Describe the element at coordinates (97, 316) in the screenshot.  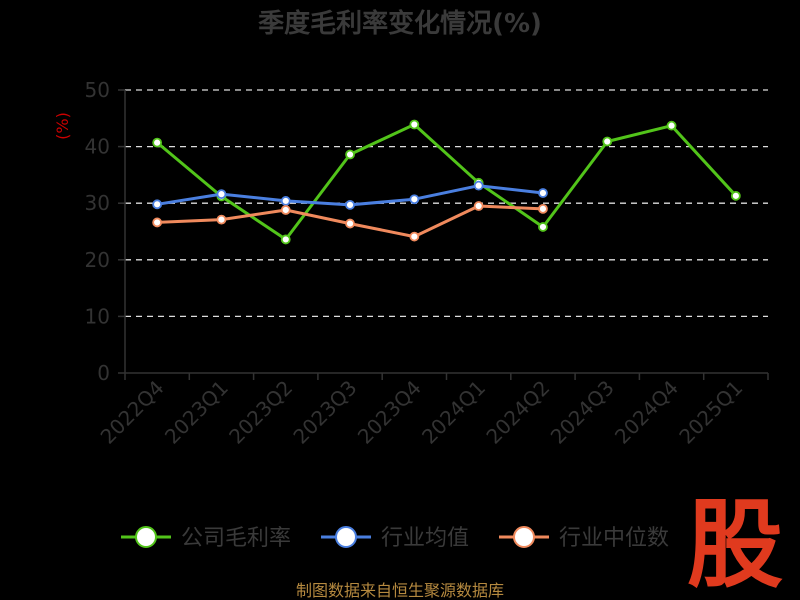
I see `y-tick-label: 10` at that location.